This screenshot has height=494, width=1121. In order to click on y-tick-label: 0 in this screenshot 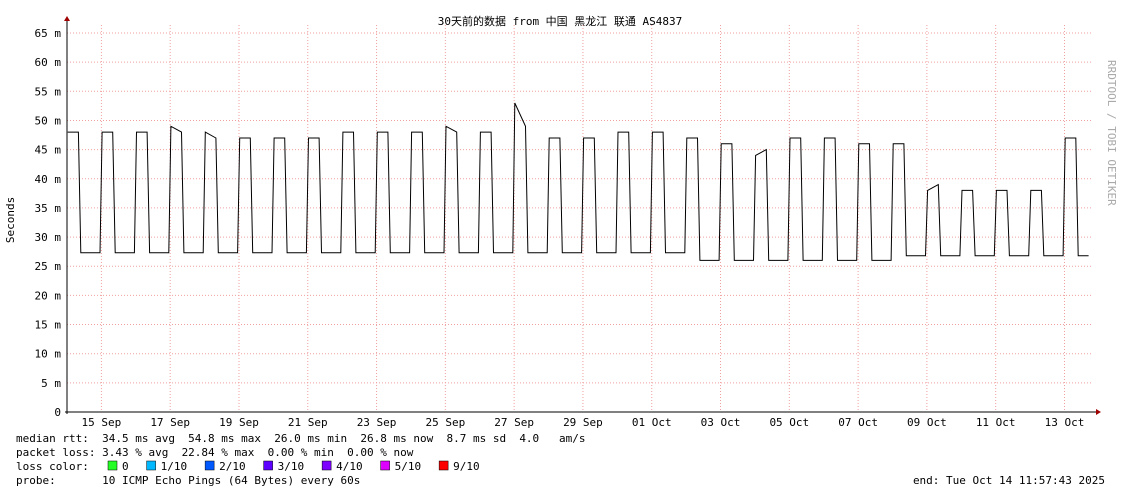, I will do `click(57, 412)`.